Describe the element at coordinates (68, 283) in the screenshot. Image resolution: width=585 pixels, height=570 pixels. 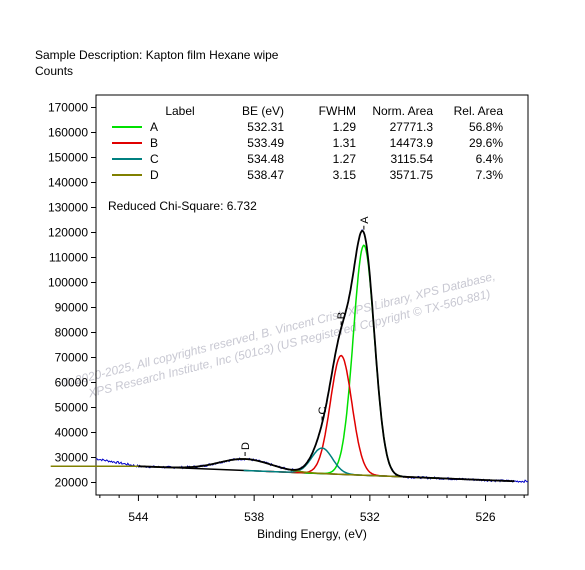
I see `y-tick-label: 100000` at that location.